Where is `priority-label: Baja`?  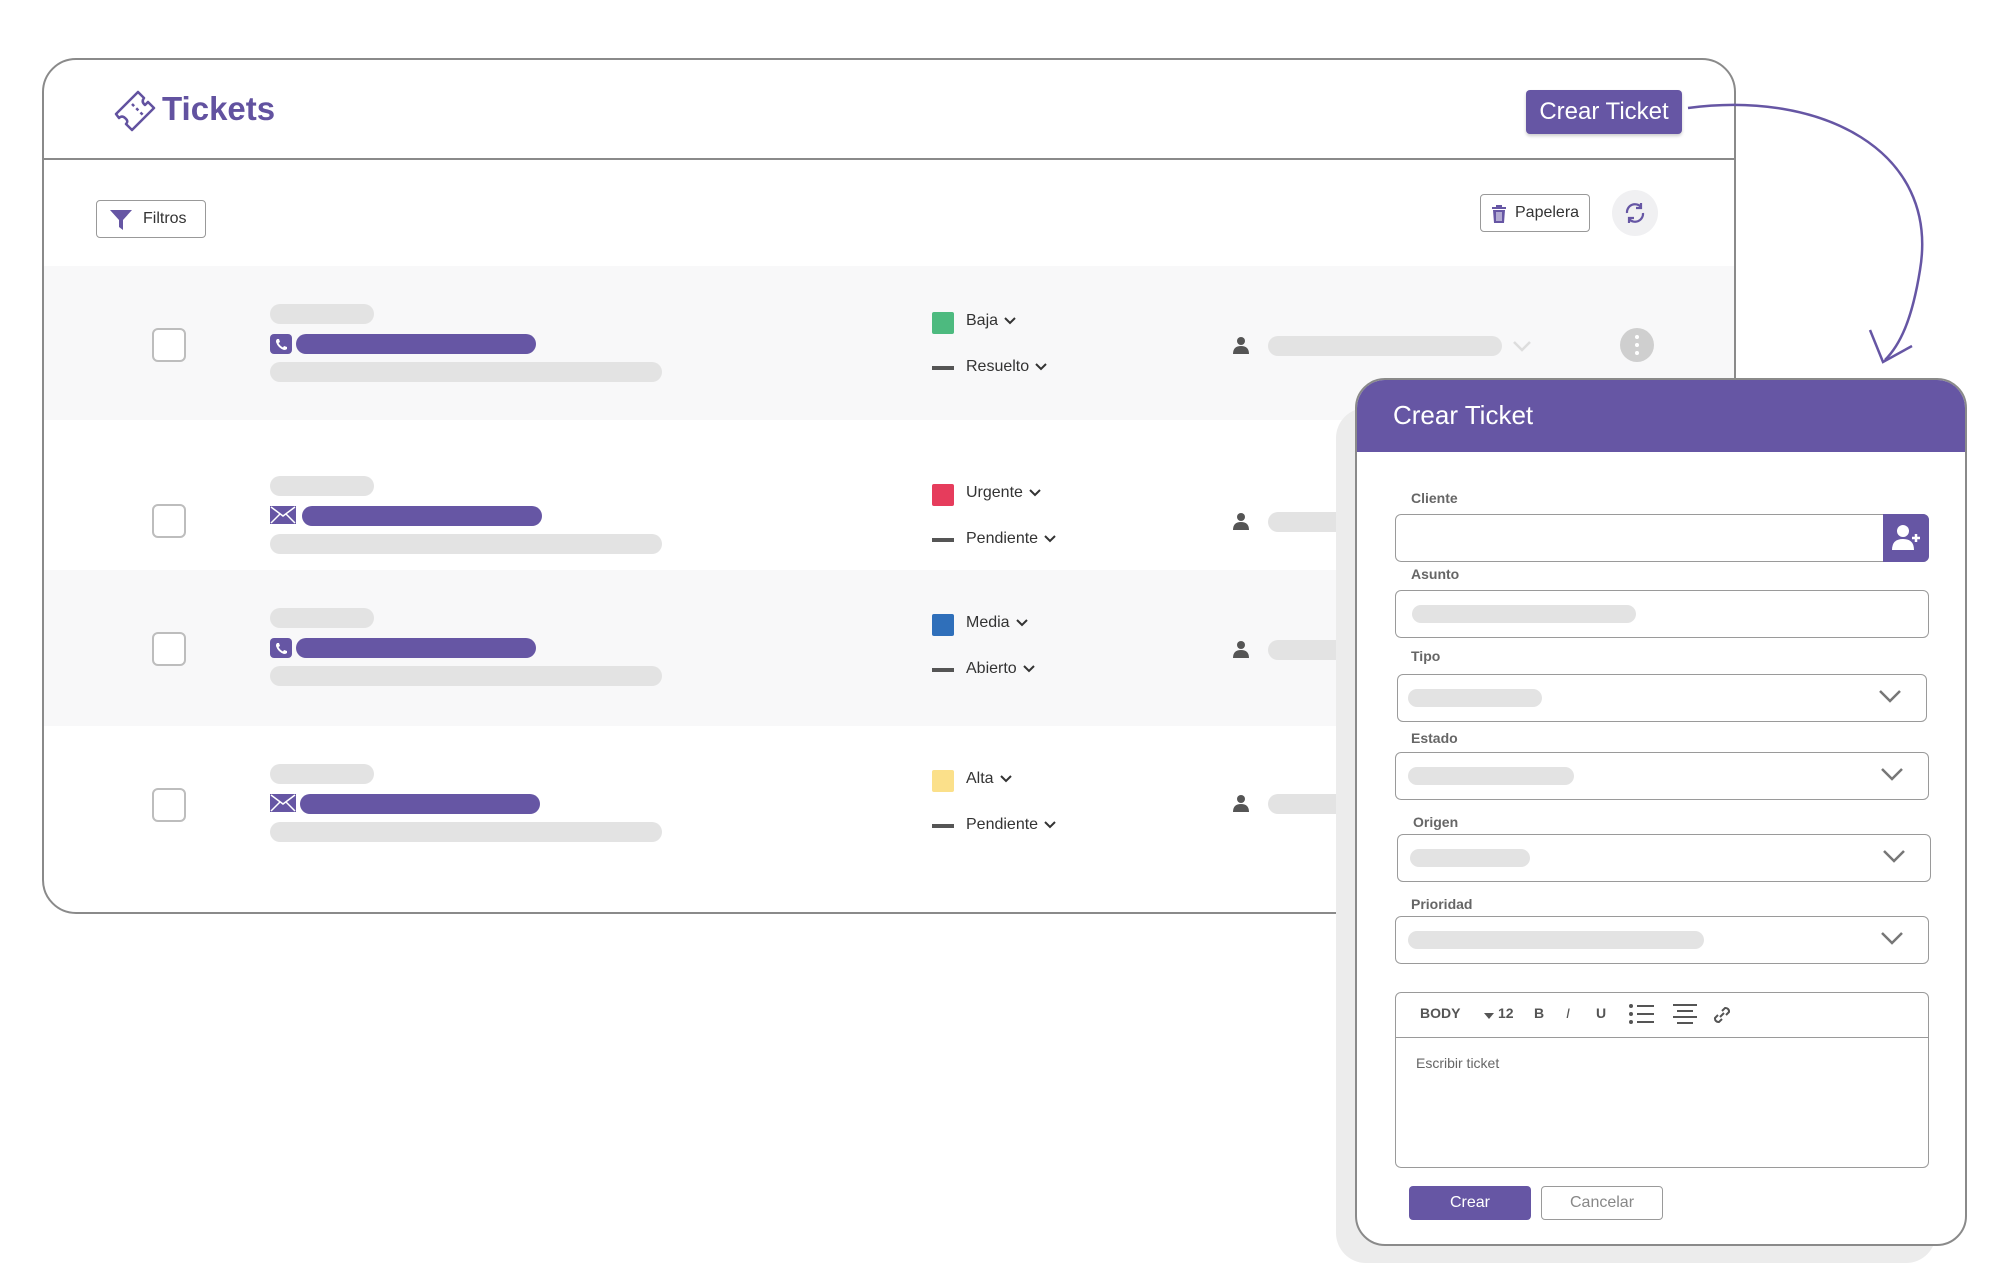
priority-label: Baja is located at coordinates (982, 320).